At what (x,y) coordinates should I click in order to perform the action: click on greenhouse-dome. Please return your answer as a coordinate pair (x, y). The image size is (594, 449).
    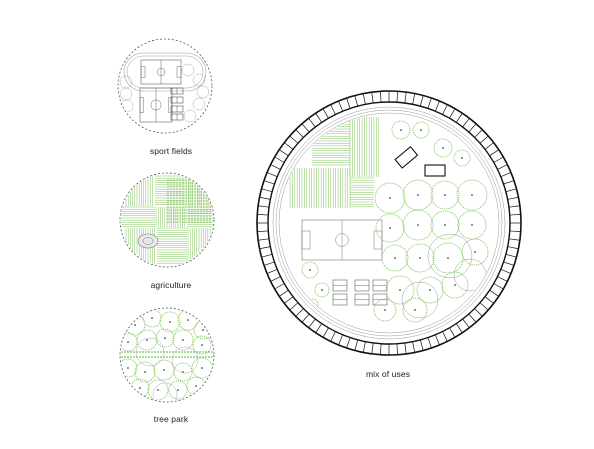
    Looking at the image, I should click on (148, 241).